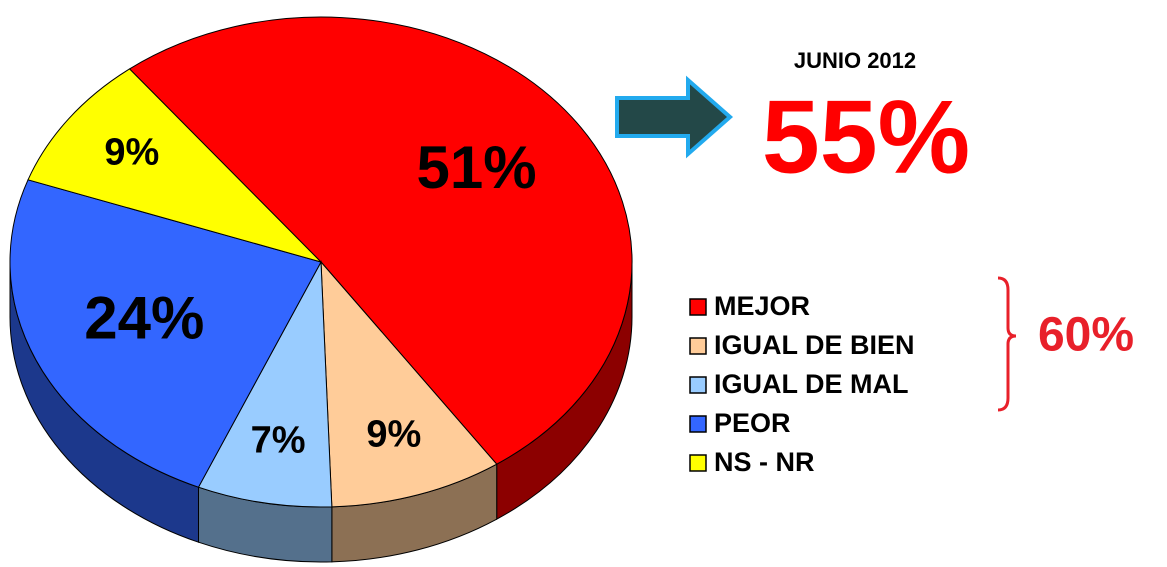 The height and width of the screenshot is (567, 1167). What do you see at coordinates (278, 441) in the screenshot?
I see `data-label: 7%` at bounding box center [278, 441].